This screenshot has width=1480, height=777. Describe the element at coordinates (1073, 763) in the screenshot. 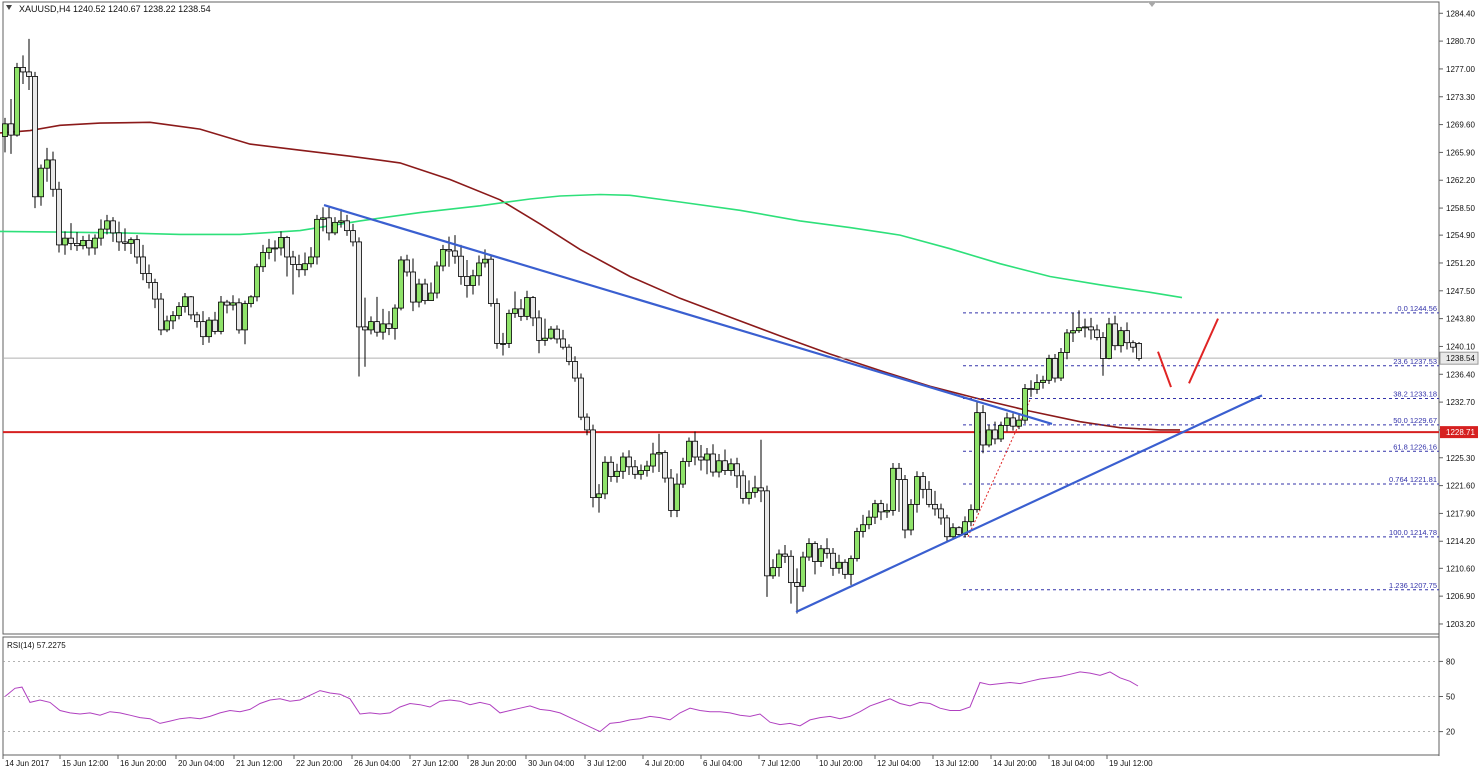

I see `time-tick-label: 18 Jul 04:00` at that location.